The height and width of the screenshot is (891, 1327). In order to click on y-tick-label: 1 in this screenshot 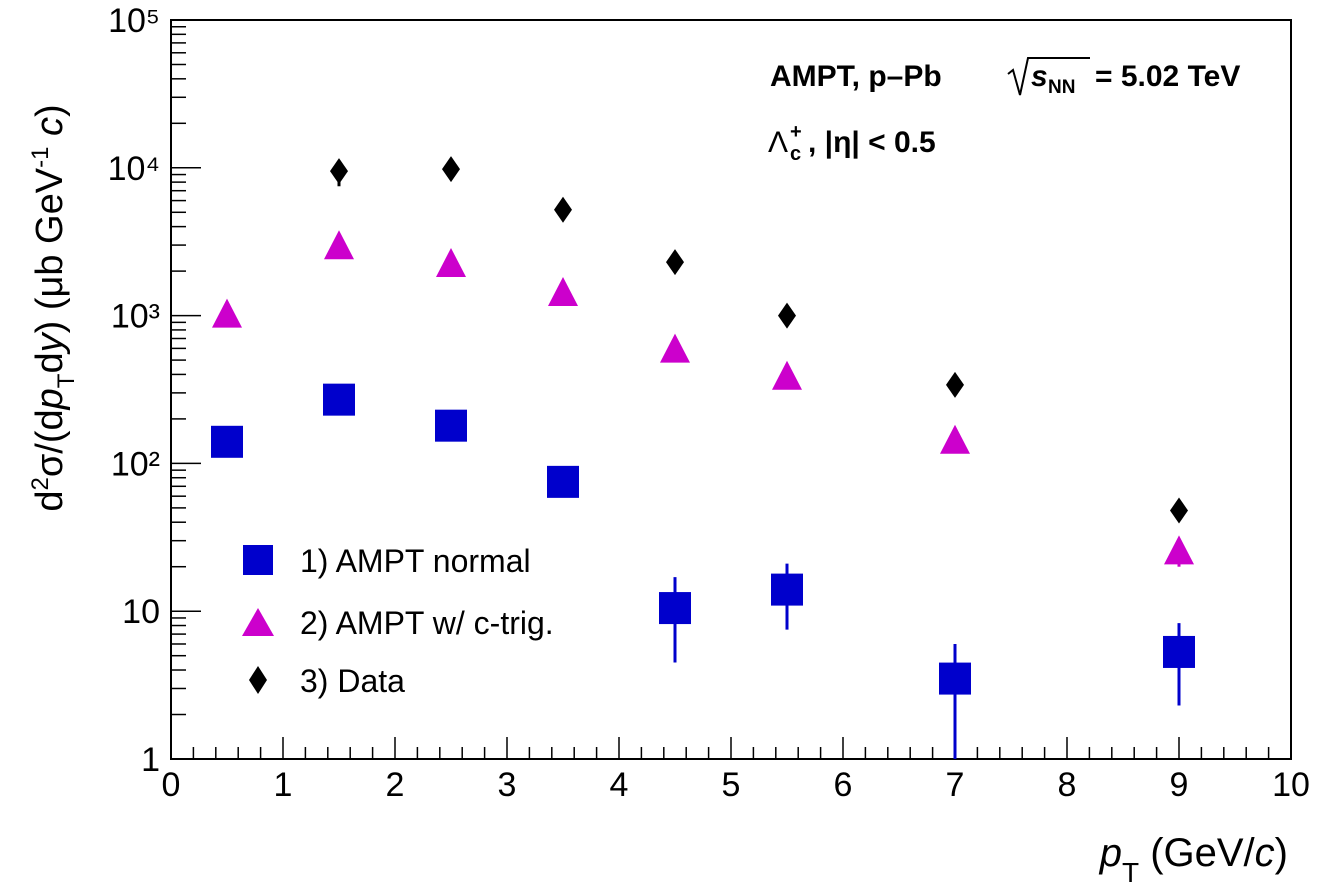, I will do `click(150, 760)`.